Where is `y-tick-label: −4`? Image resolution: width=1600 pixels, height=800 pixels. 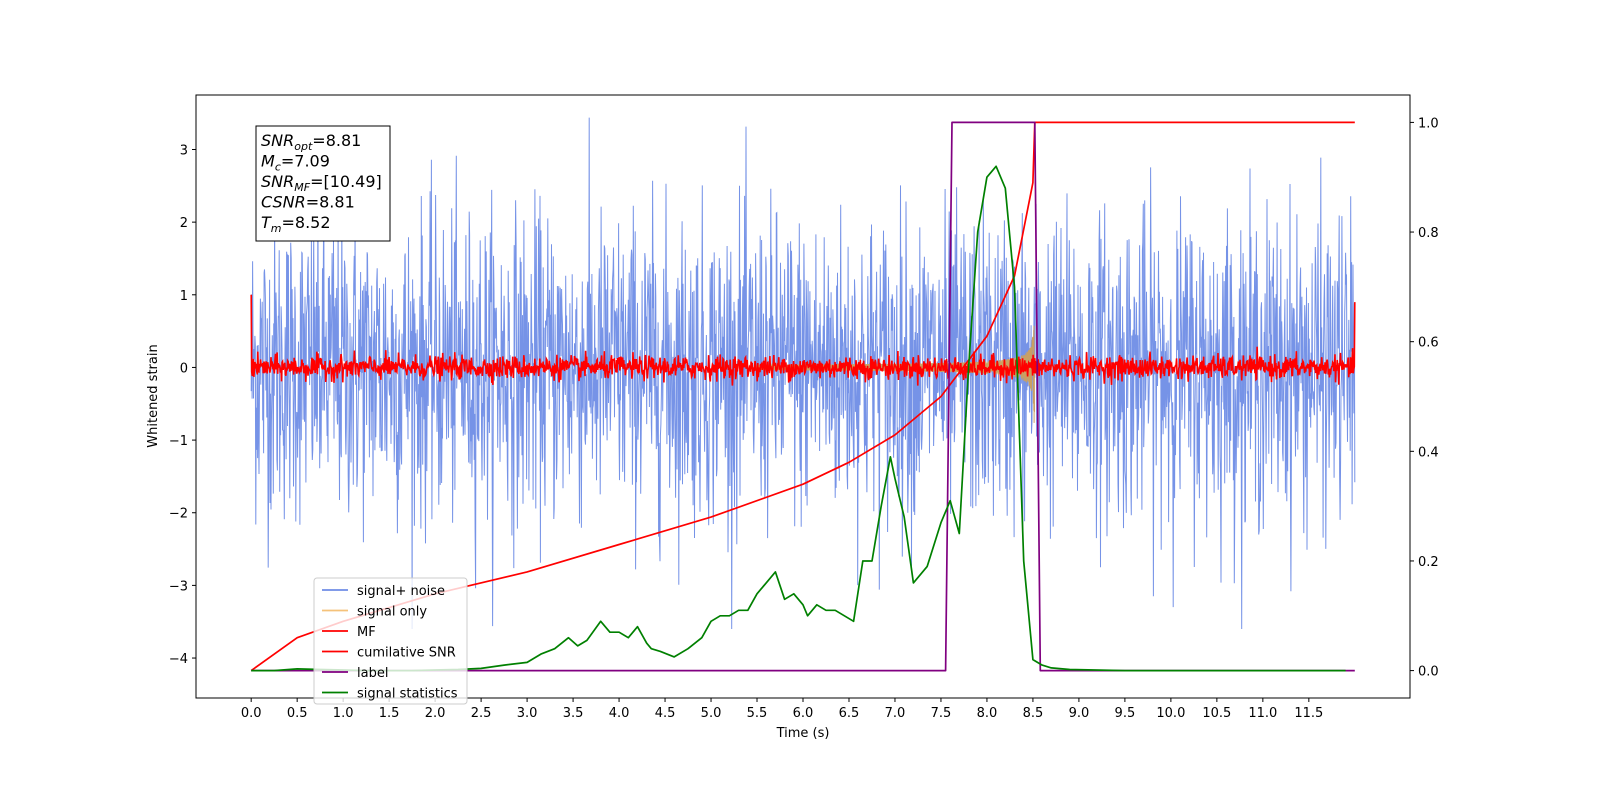
y-tick-label: −4 is located at coordinates (178, 659).